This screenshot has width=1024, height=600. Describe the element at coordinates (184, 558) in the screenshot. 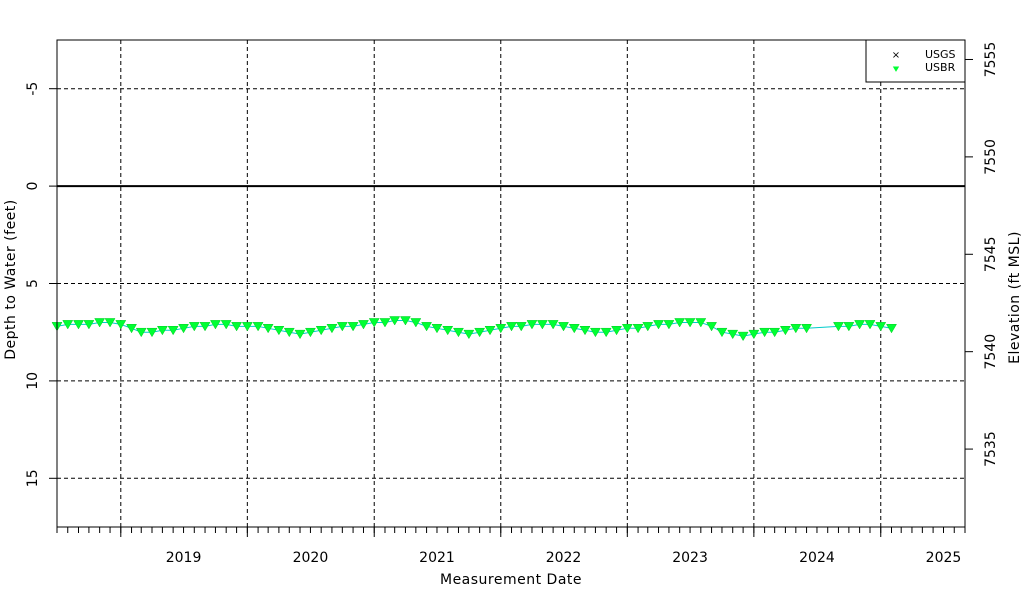

I see `x-tick-label: 2019` at that location.